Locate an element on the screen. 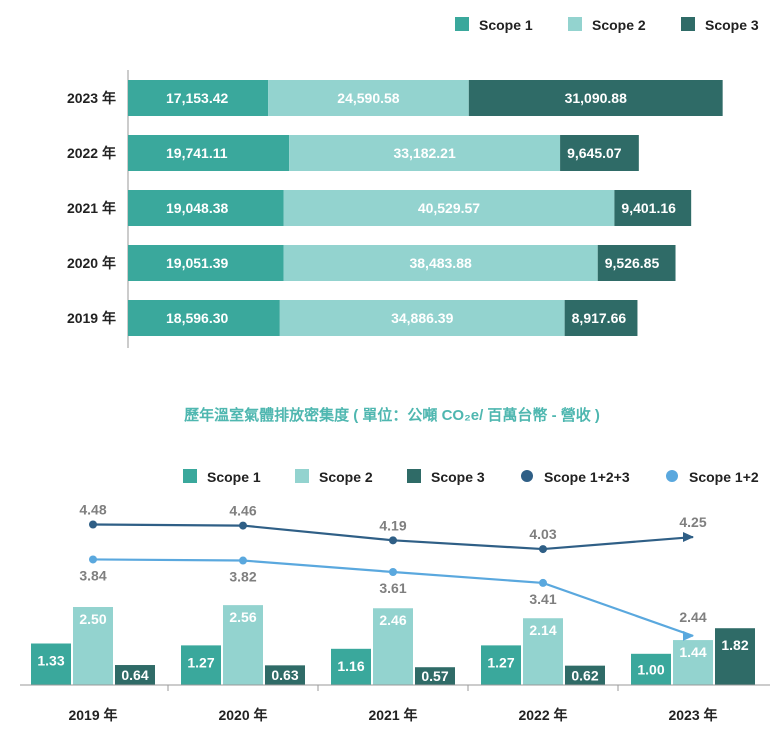 This screenshot has height=737, width=784. bar-value-label: 17,153.42 is located at coordinates (197, 98).